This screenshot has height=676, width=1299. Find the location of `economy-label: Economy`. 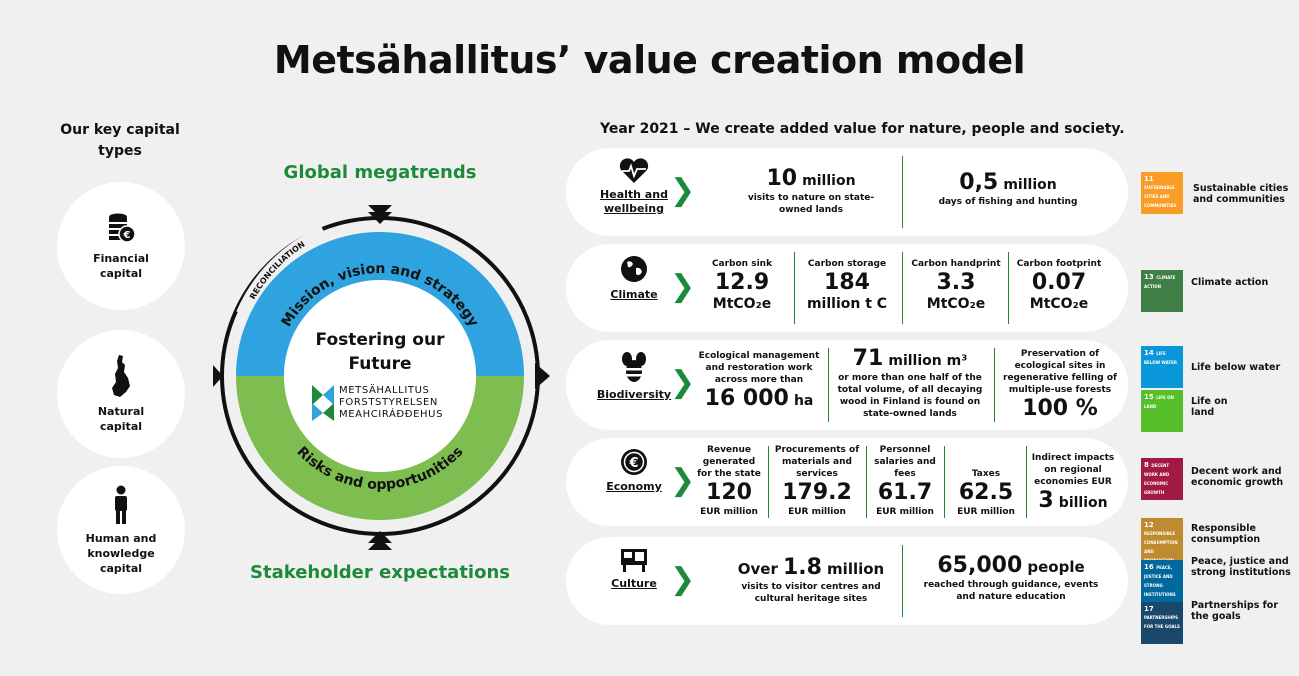

economy-label: Economy is located at coordinates (634, 486).